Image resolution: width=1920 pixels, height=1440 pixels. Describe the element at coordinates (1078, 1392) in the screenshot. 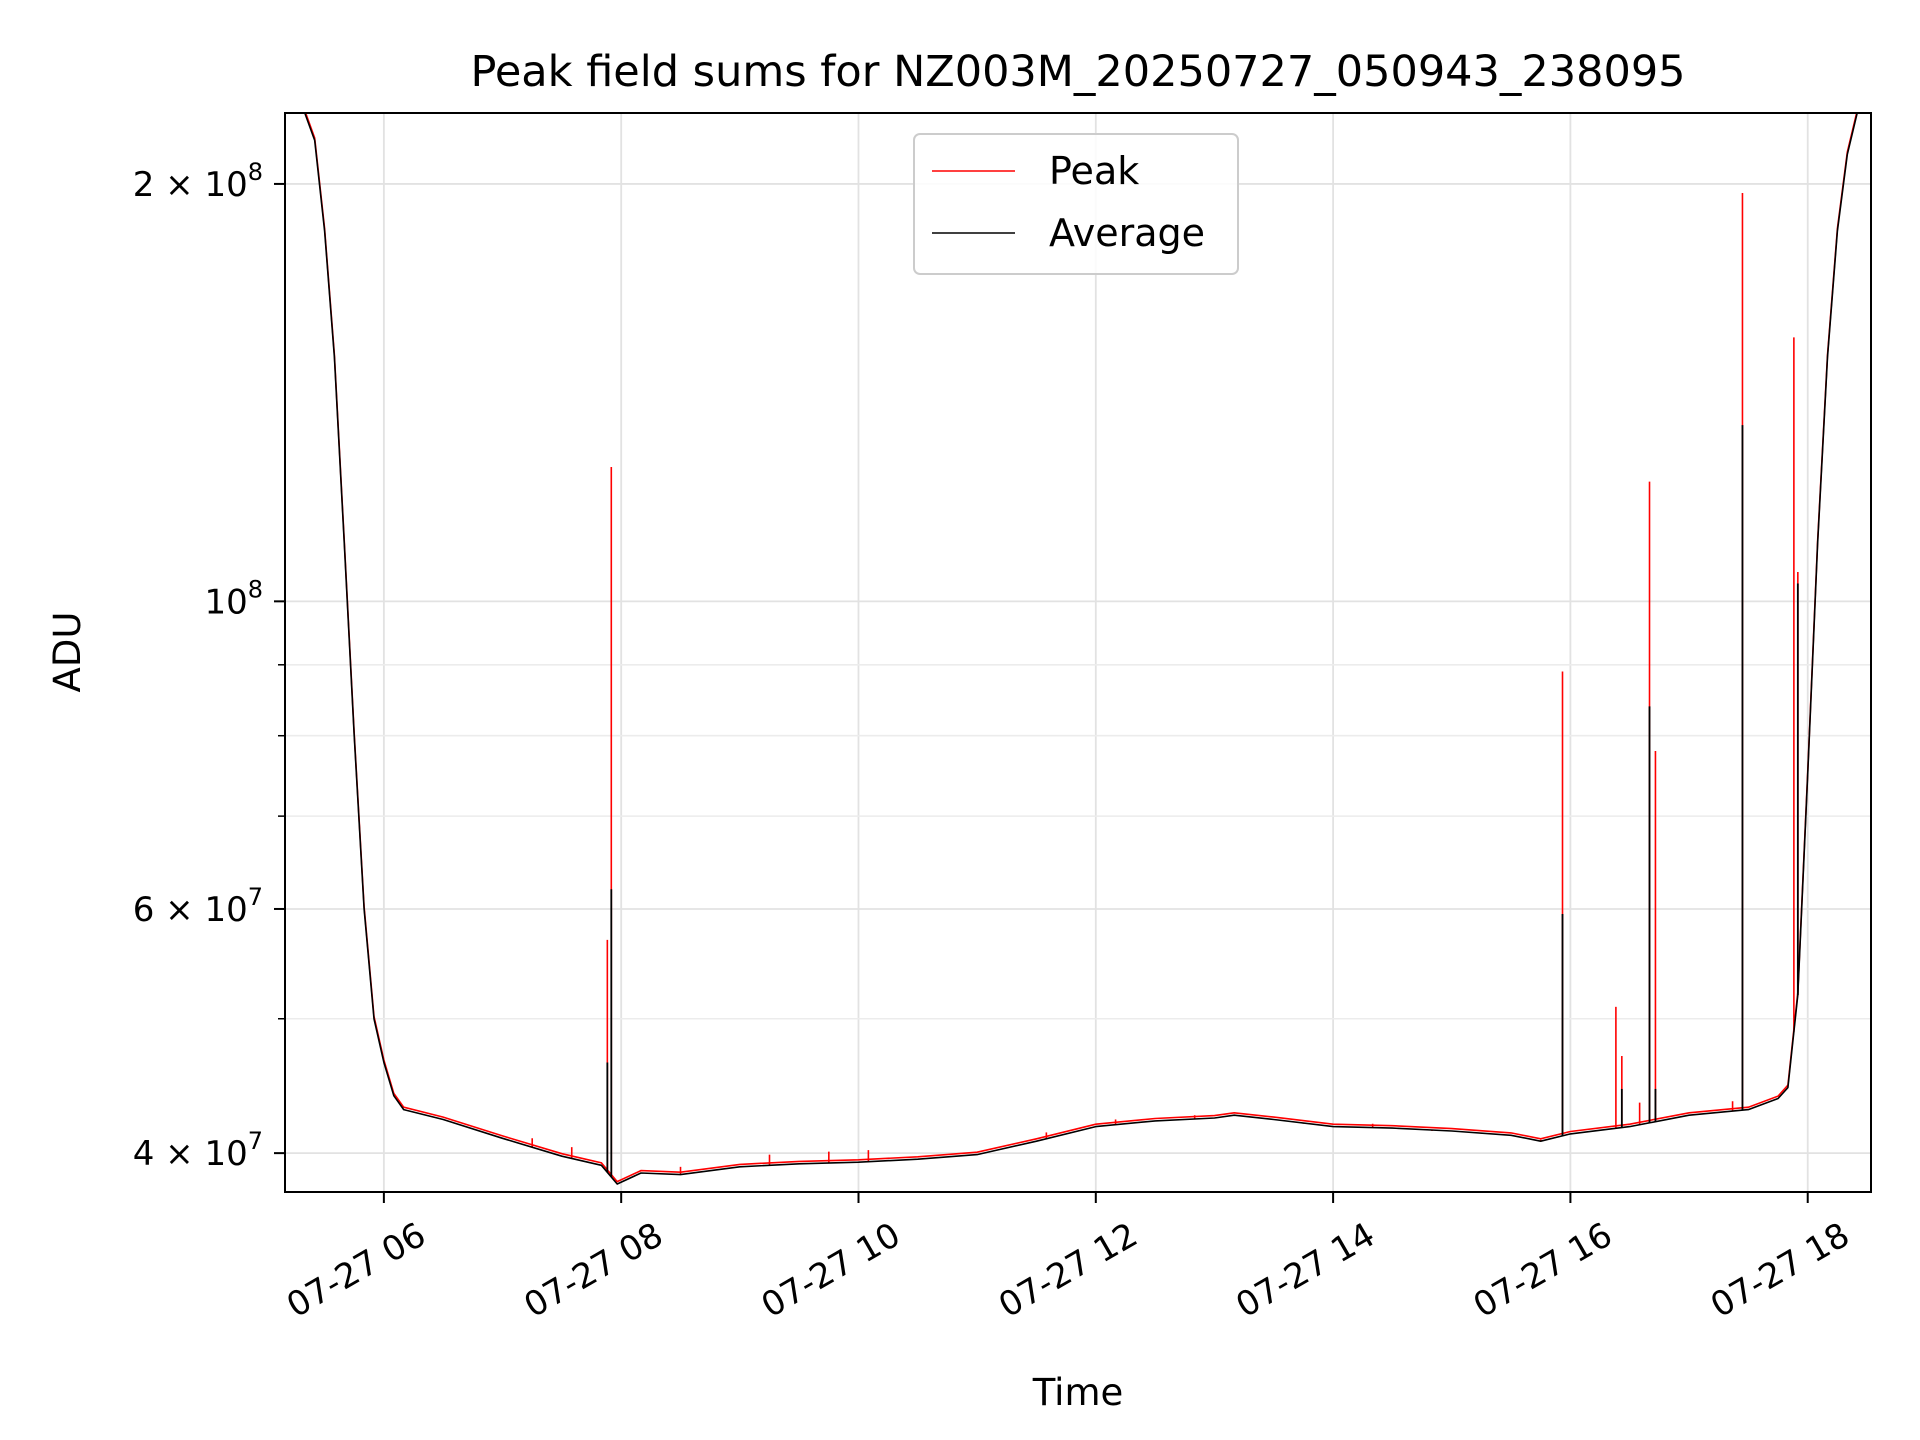

I see `x-axis-title: Time` at that location.